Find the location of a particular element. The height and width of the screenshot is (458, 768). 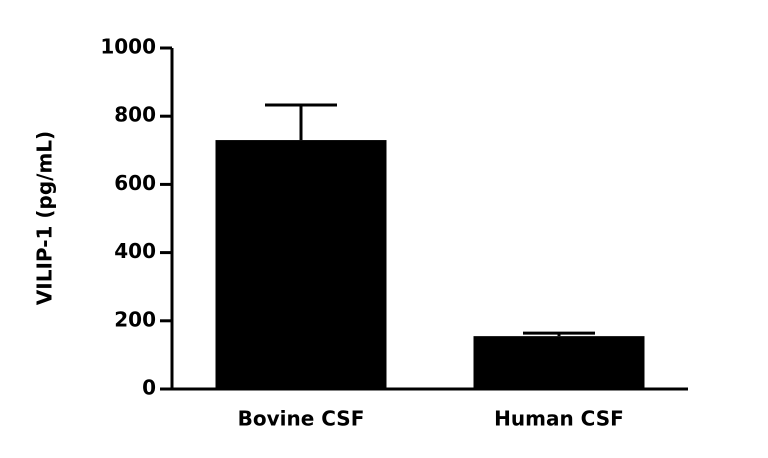

y-axis-label: VILIP-1 (pg/mL) is located at coordinates (45, 218).